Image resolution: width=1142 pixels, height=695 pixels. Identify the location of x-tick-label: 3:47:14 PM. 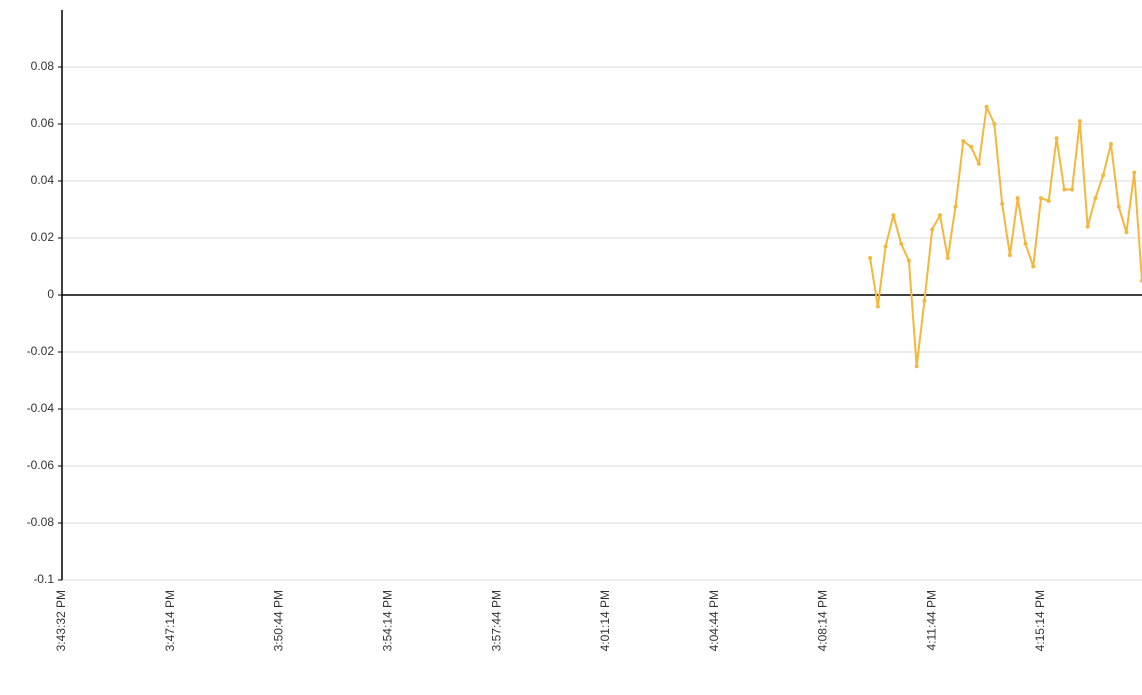
(170, 620).